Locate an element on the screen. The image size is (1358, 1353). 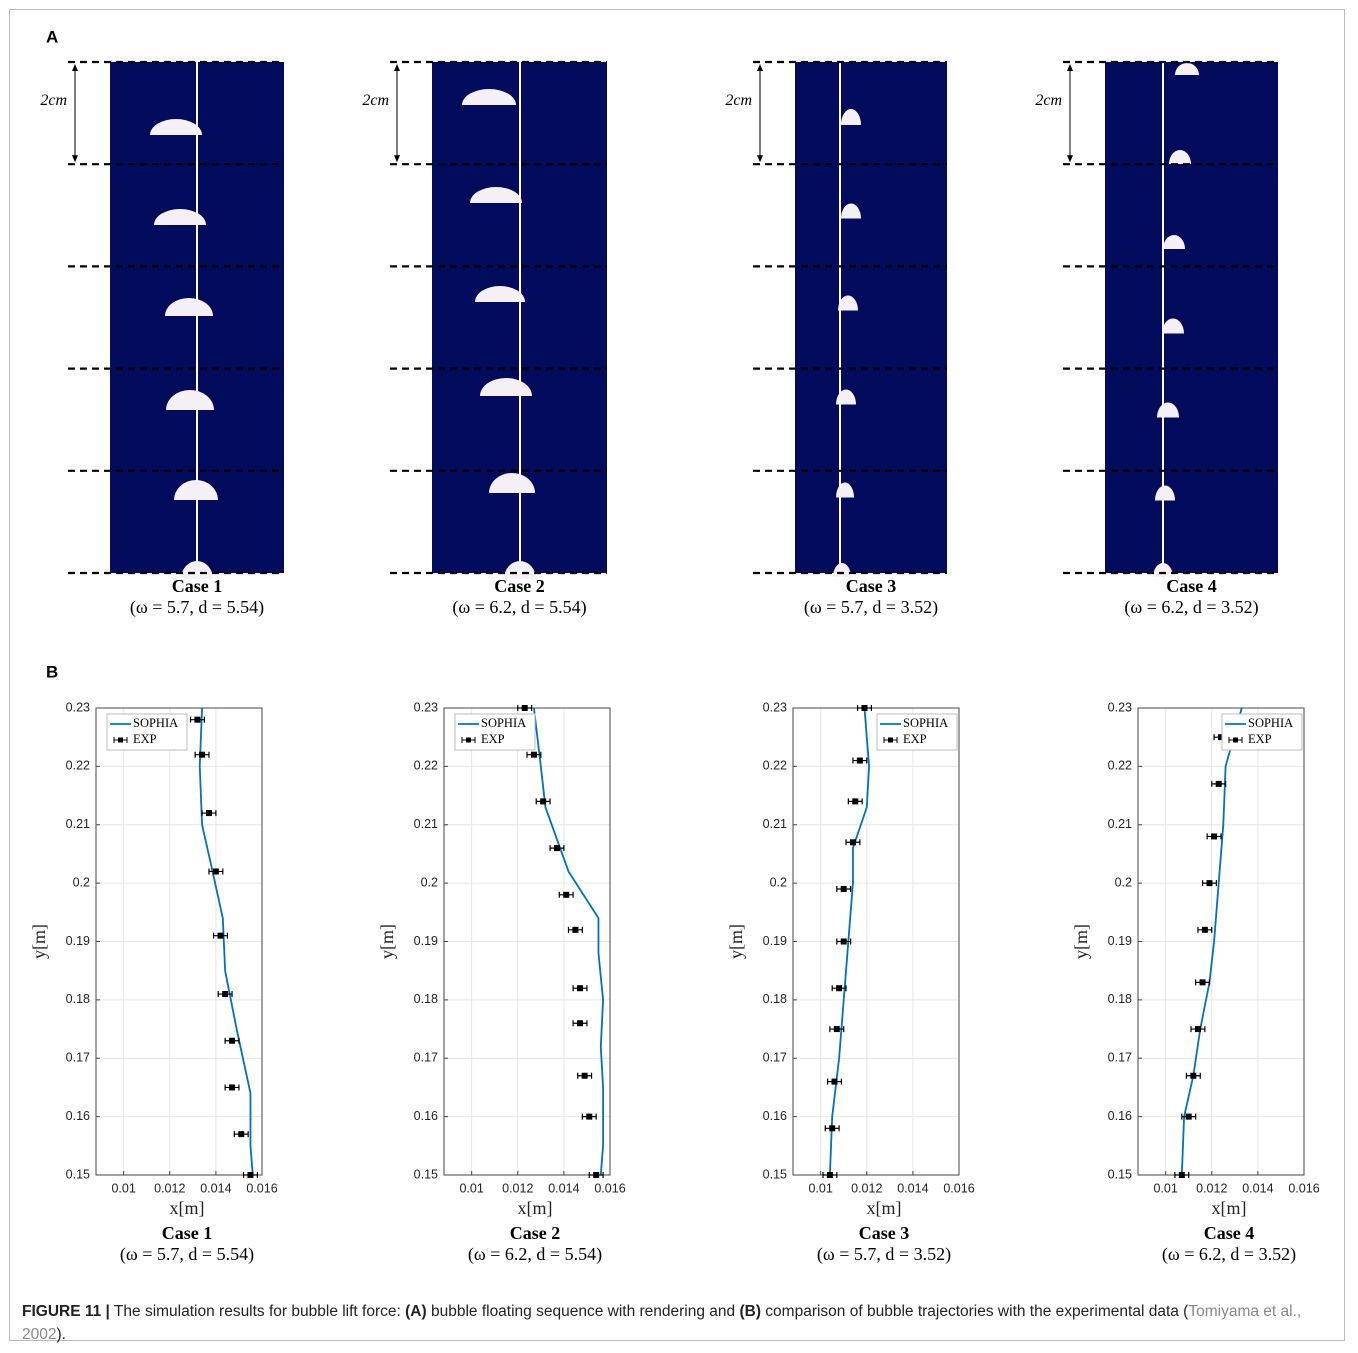
caption-figure: FIGURE 11 | is located at coordinates (66, 1311).